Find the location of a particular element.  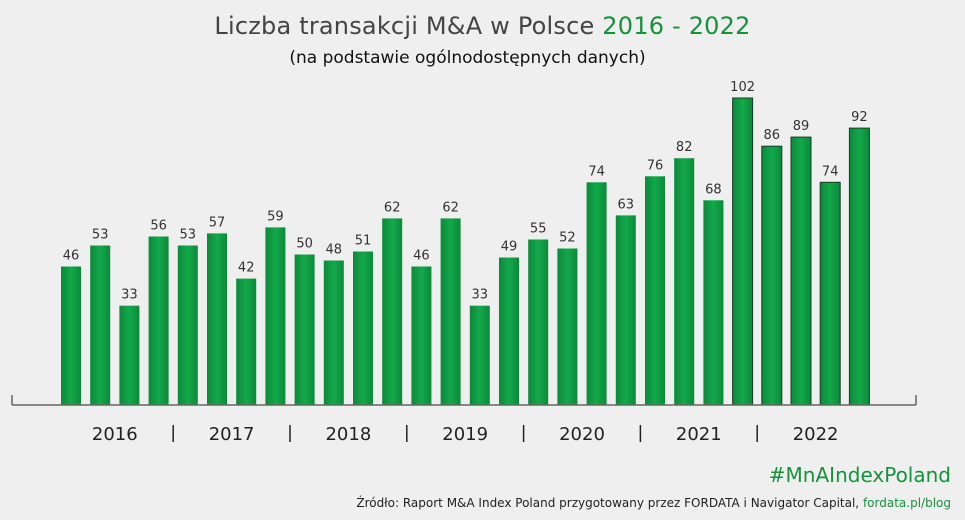

bar-2022-q3 is located at coordinates (830, 293).